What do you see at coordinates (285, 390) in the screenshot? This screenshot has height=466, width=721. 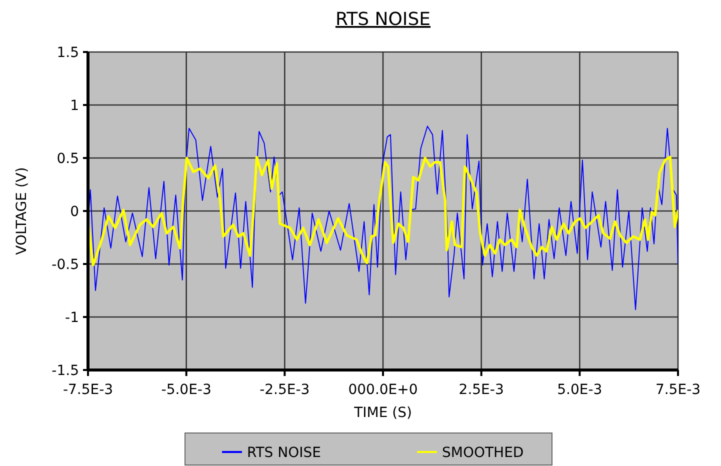 I see `x-tick-label: -2.5E-3` at bounding box center [285, 390].